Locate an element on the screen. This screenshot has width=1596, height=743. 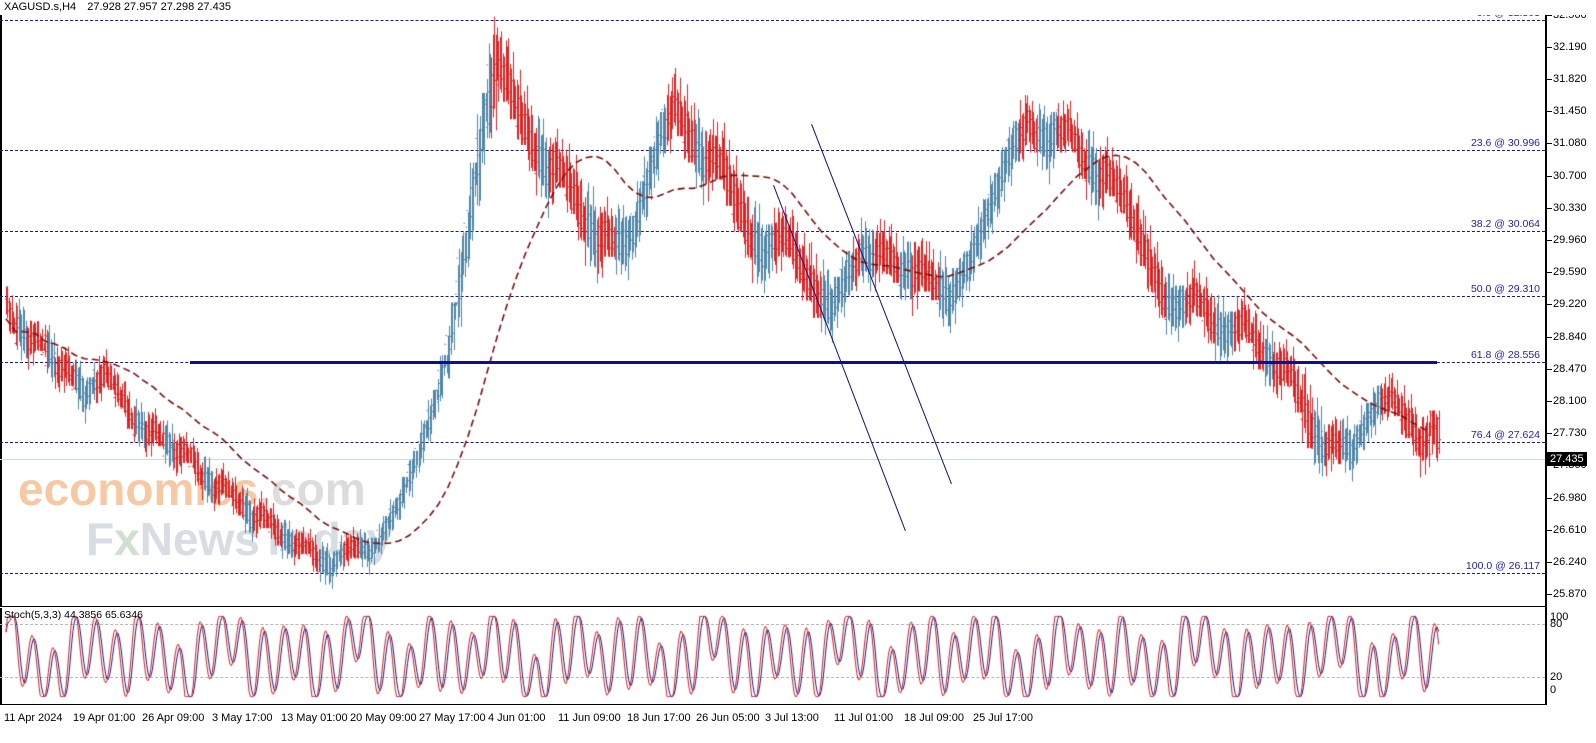
price-axis-tick: 28.840 is located at coordinates (1570, 336).